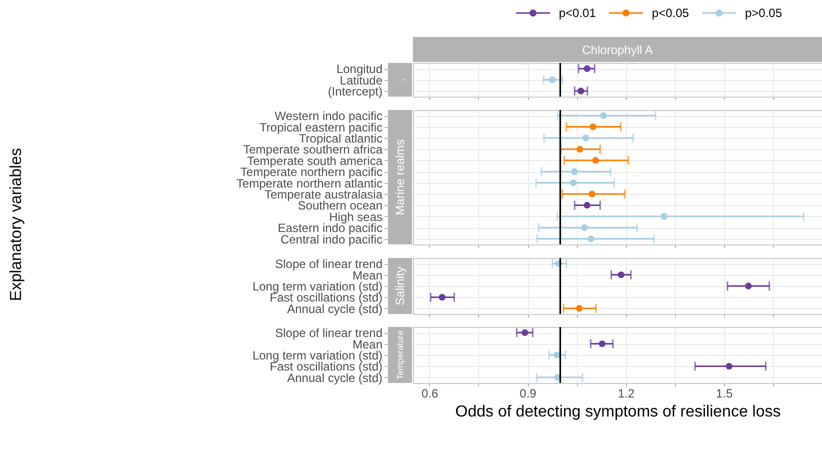 Image resolution: width=822 pixels, height=449 pixels. I want to click on legend-label: p<0.05, so click(670, 13).